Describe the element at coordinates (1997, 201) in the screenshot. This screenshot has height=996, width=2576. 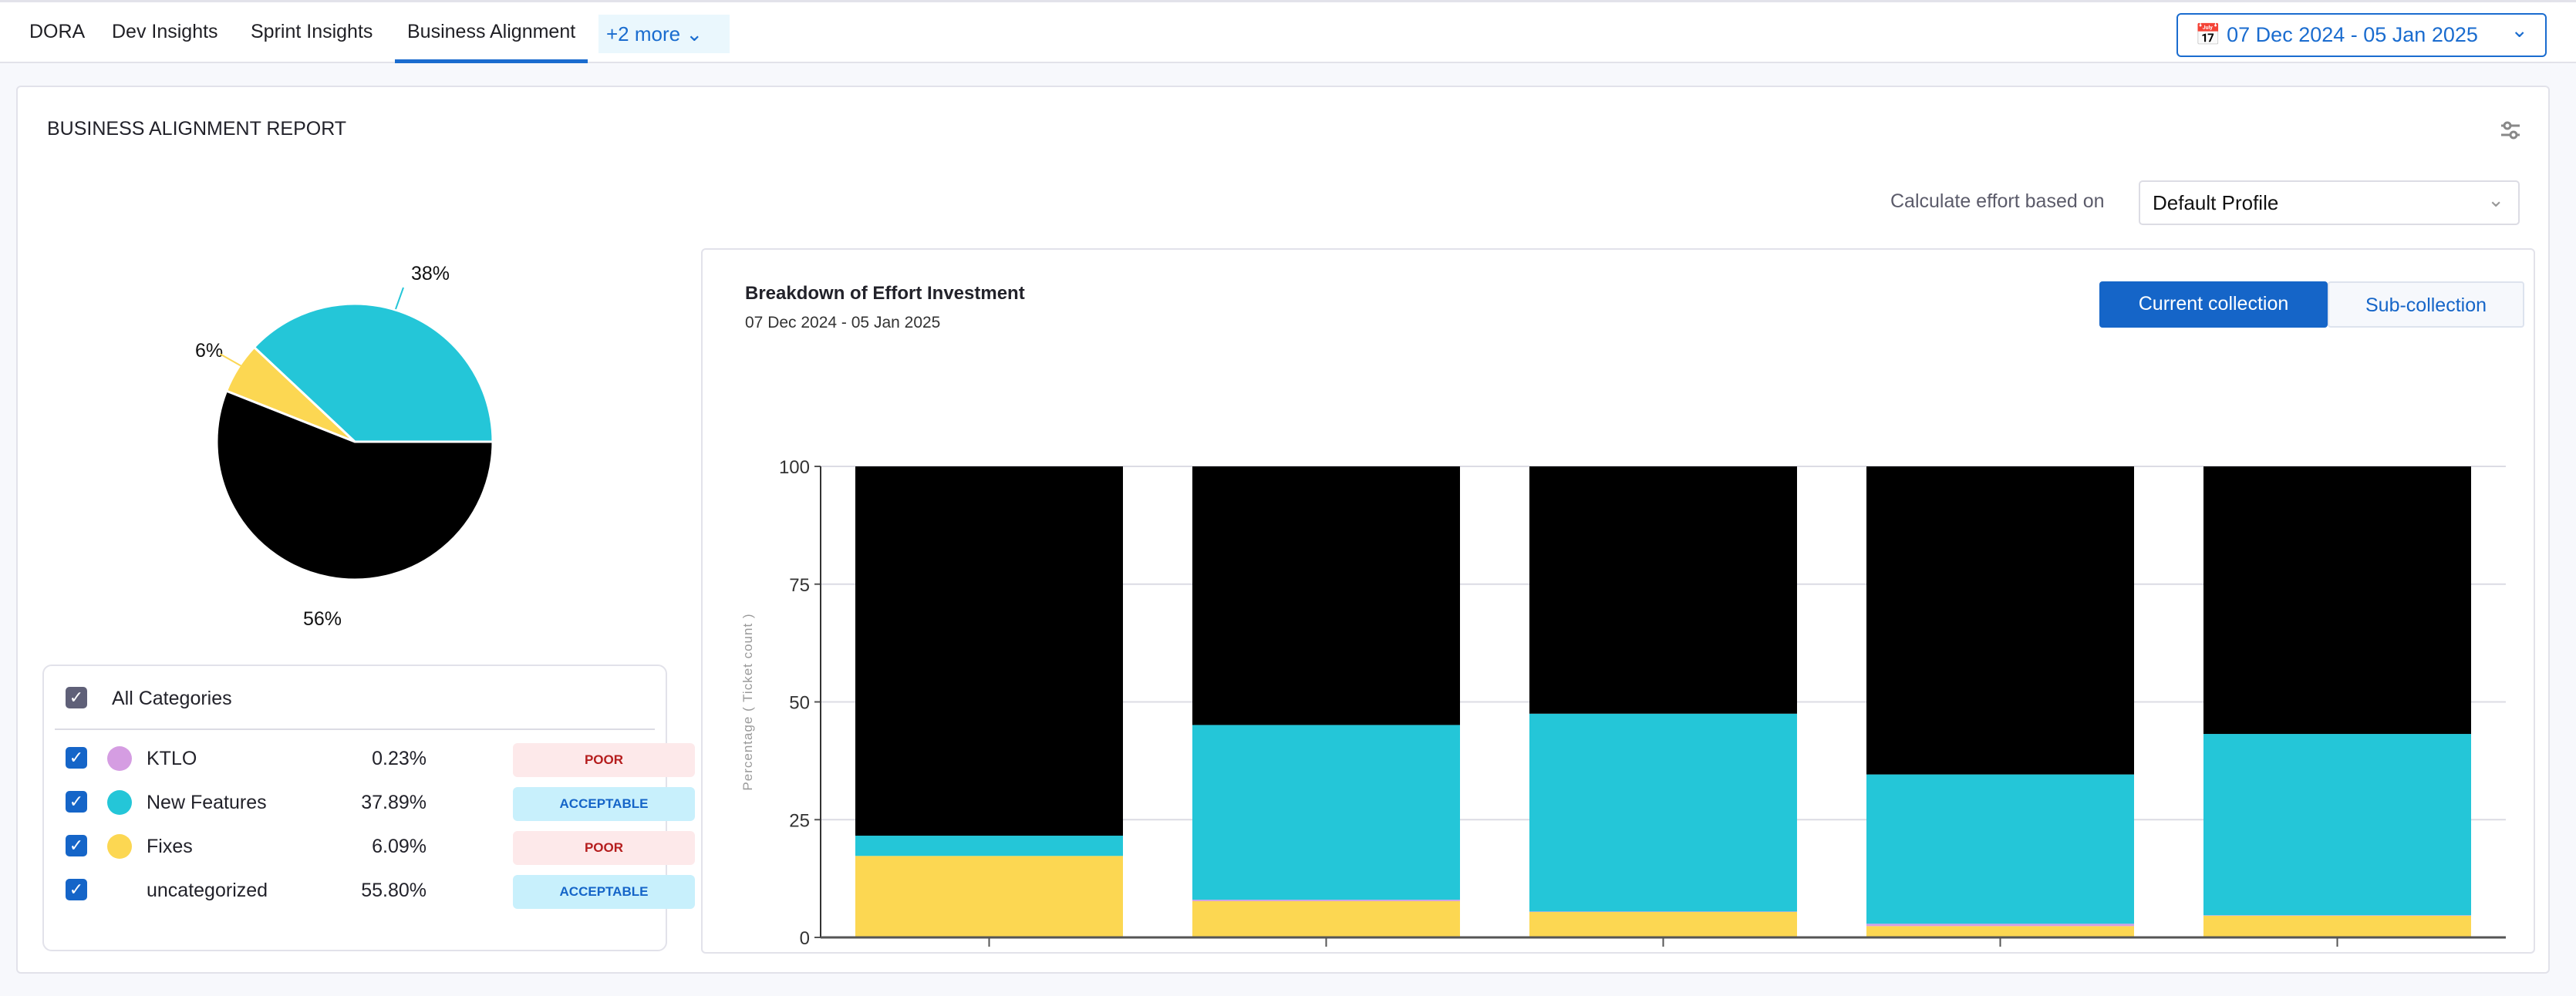
I see `calculate-effort-label: Calculate effort based on` at that location.